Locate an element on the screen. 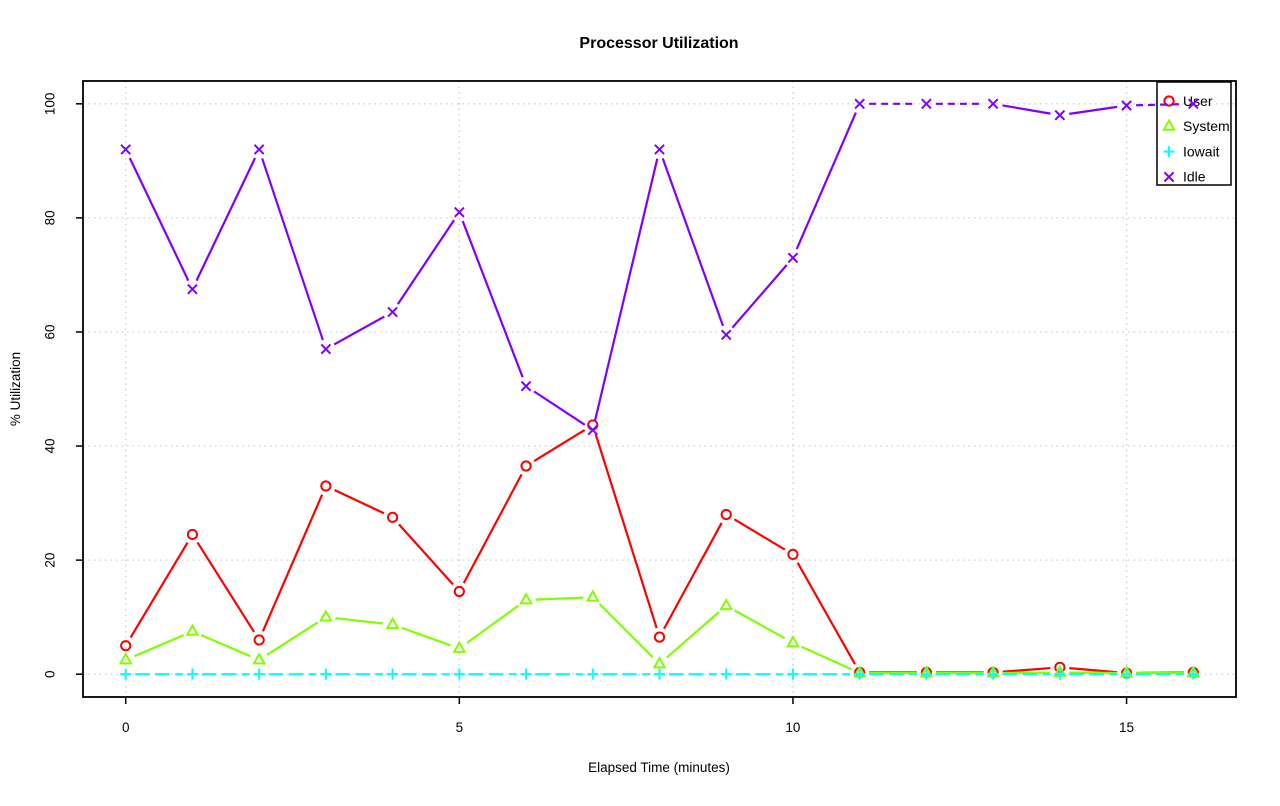  x-tick-label: 5 is located at coordinates (460, 727).